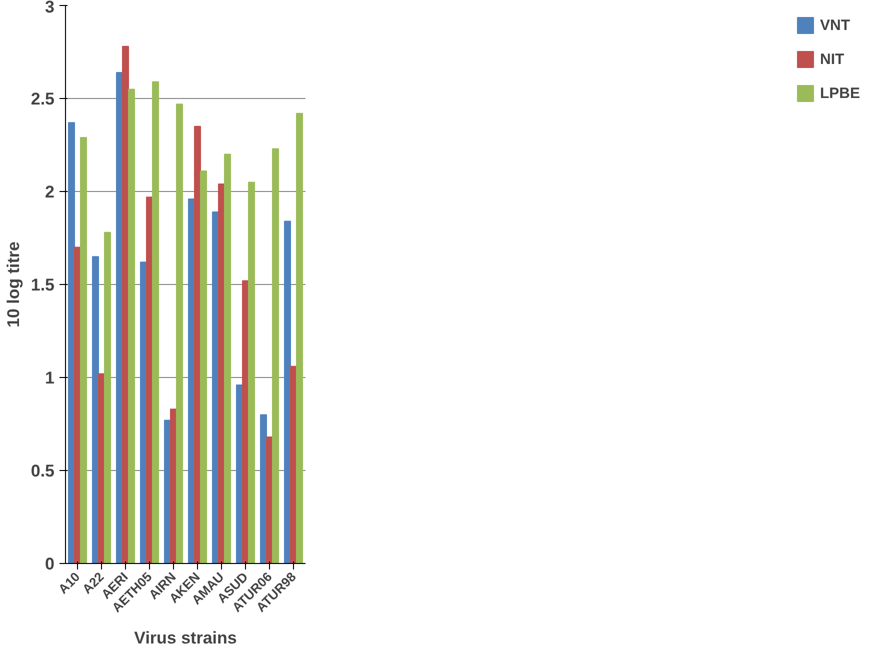  Describe the element at coordinates (50, 378) in the screenshot. I see `y-tick-label: 1` at that location.